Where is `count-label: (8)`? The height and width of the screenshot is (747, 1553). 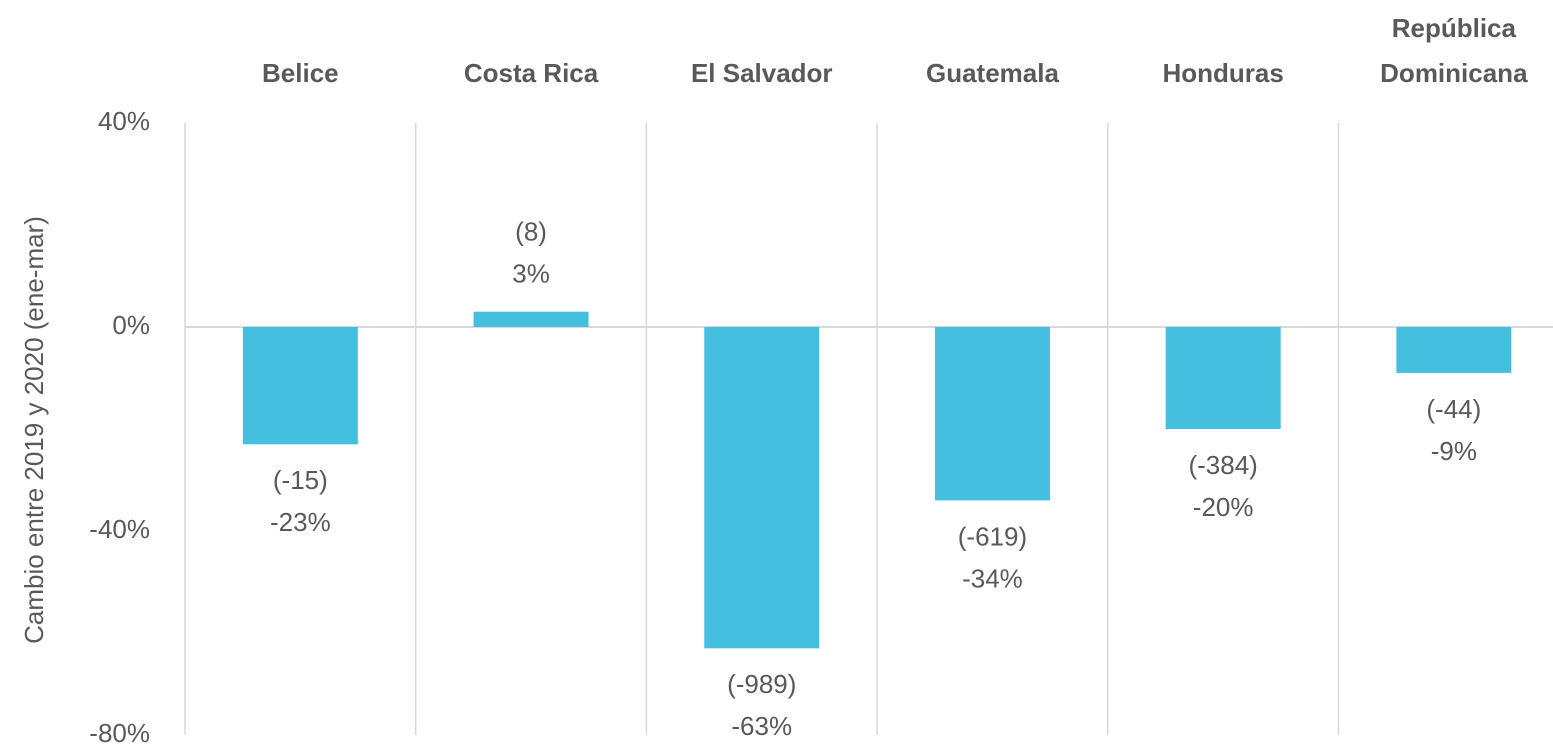
count-label: (8) is located at coordinates (531, 232).